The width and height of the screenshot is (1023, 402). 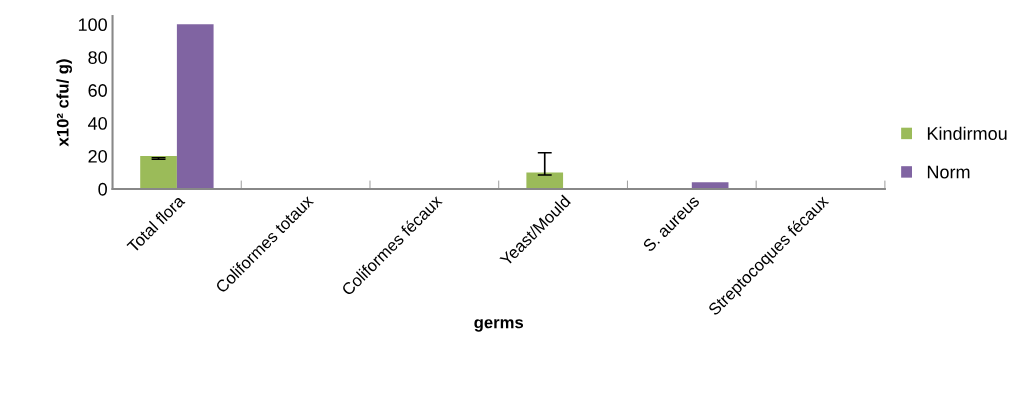 I want to click on x-axis-title: germs, so click(x=499, y=325).